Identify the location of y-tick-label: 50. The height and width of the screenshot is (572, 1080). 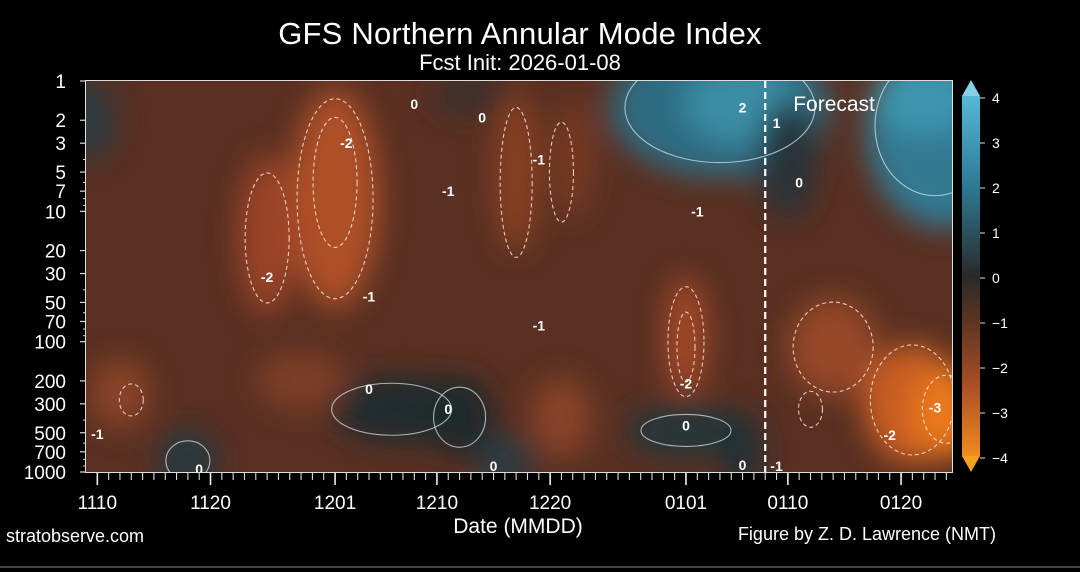
(55, 303).